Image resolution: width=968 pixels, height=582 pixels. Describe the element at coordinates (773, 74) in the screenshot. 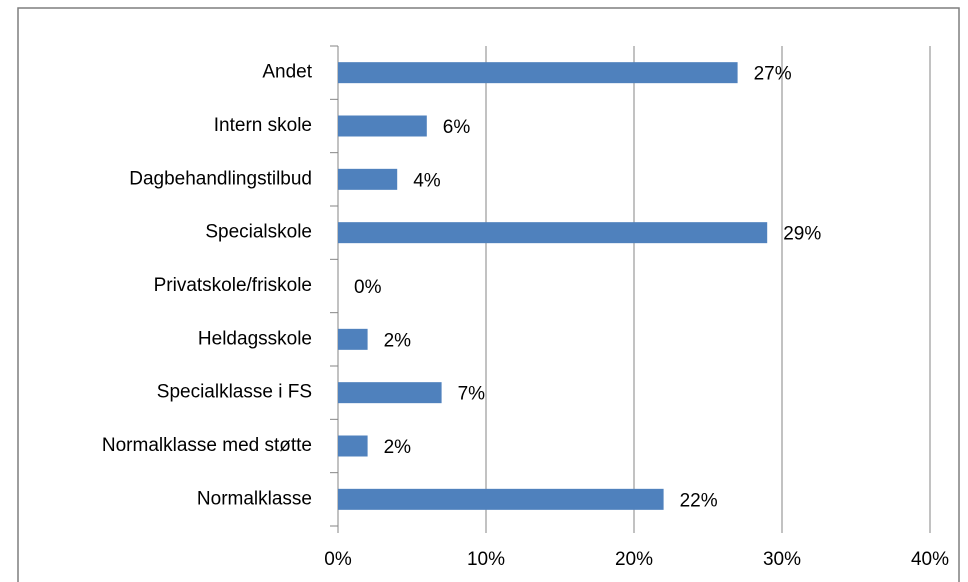

I see `value-label: 27%` at that location.